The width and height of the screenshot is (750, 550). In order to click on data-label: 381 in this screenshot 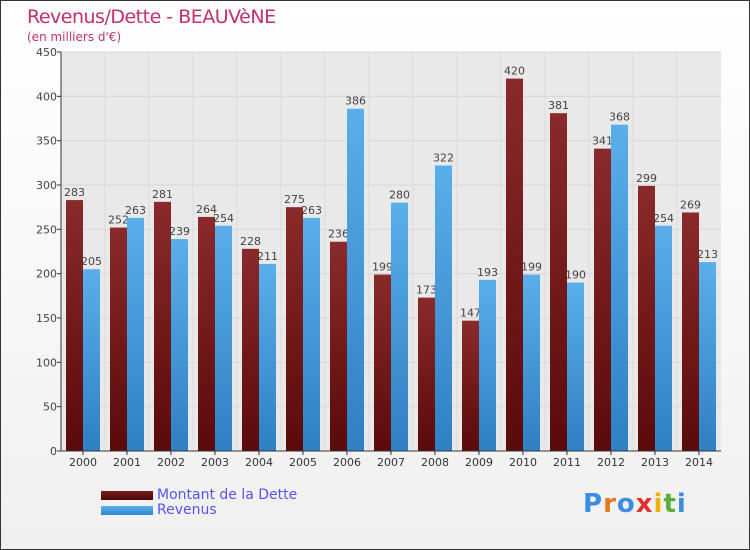, I will do `click(558, 105)`.